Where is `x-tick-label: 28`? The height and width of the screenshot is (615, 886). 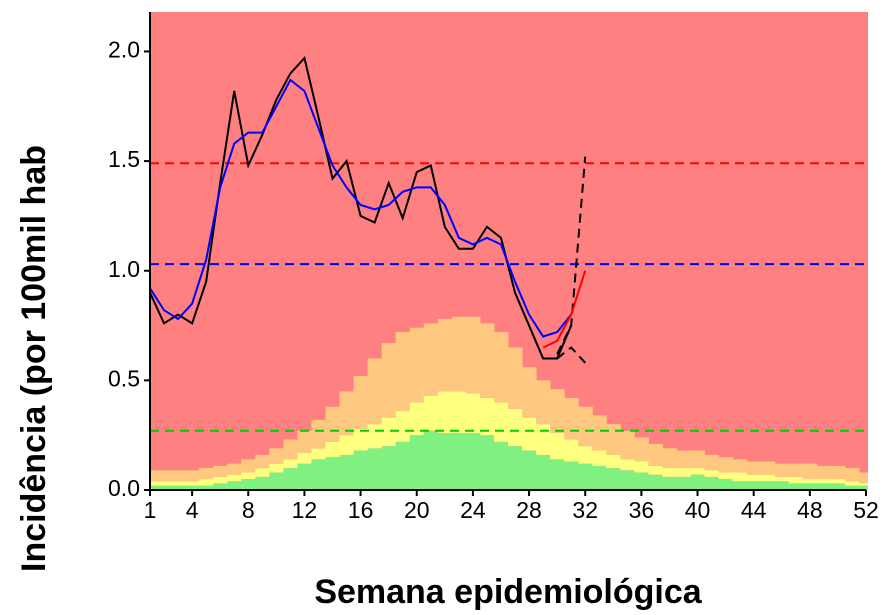
x-tick-label: 28 is located at coordinates (529, 510).